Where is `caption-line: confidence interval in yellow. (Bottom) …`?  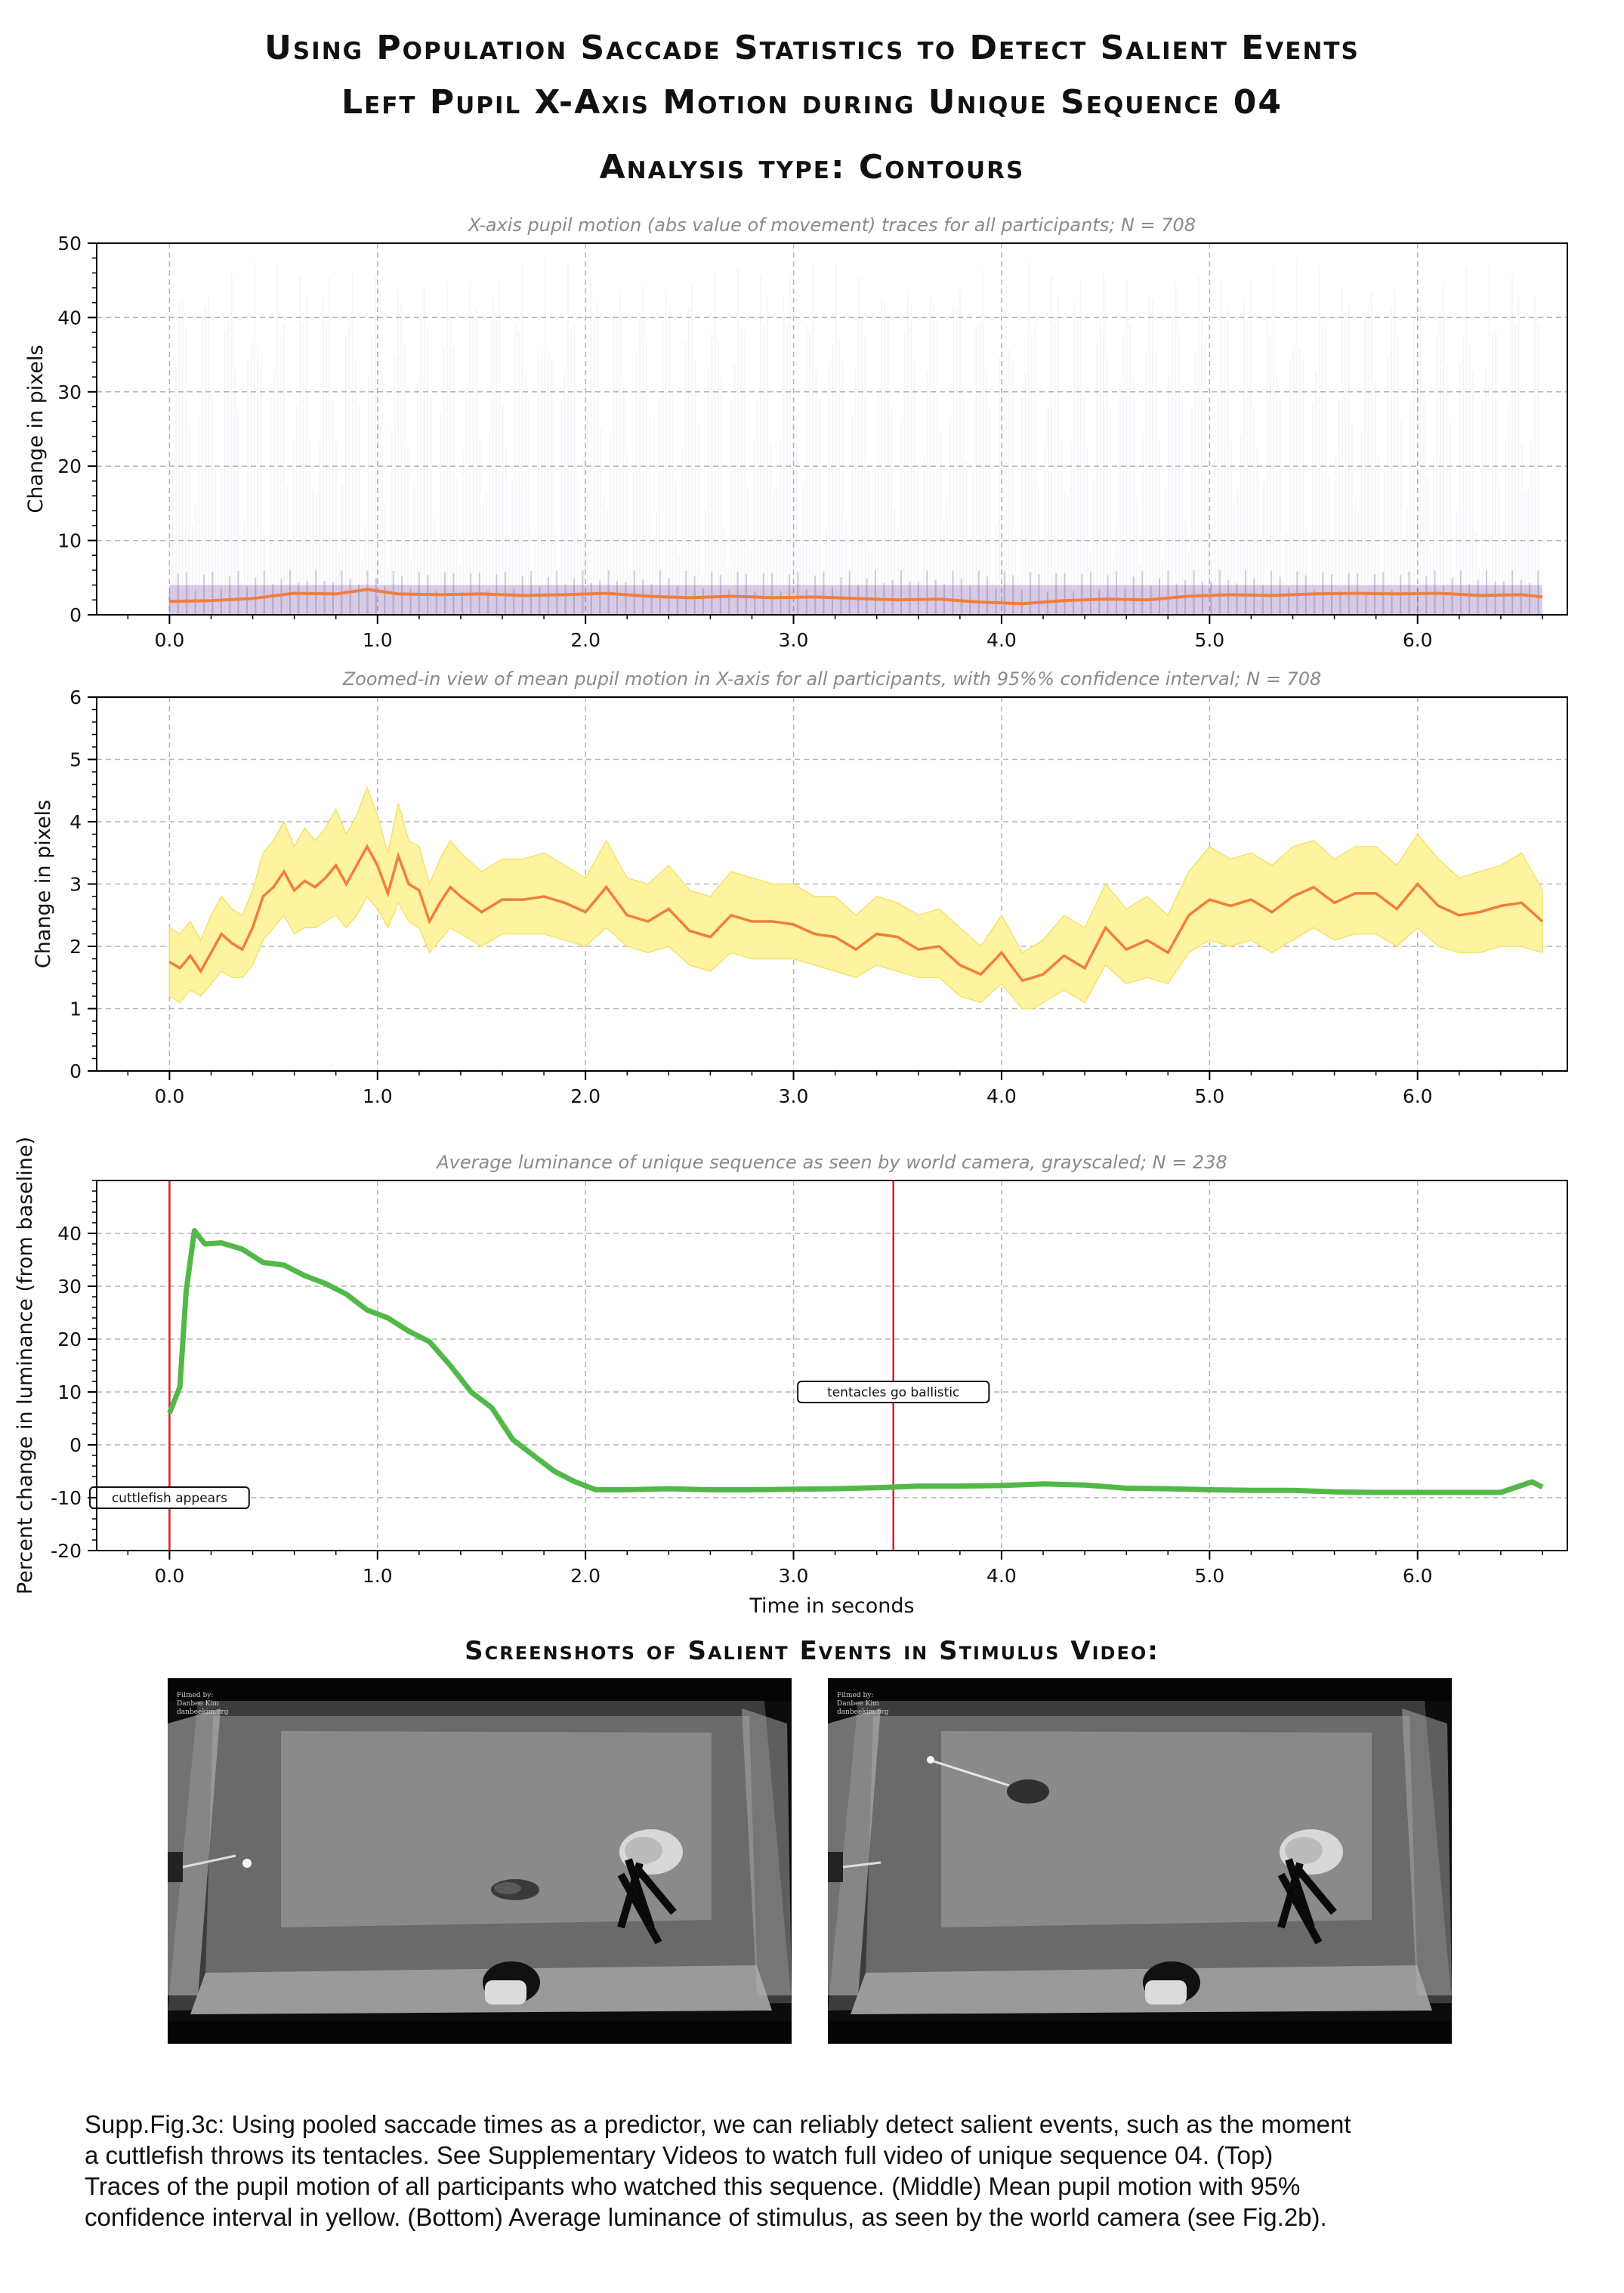 caption-line: confidence interval in yellow. (Bottom) … is located at coordinates (706, 2217).